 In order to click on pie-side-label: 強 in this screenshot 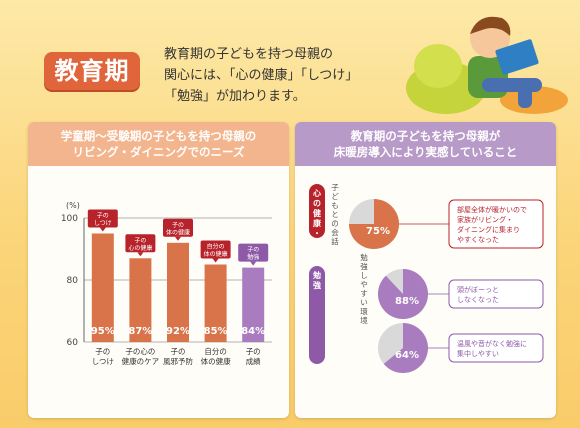, I will do `click(364, 266)`.